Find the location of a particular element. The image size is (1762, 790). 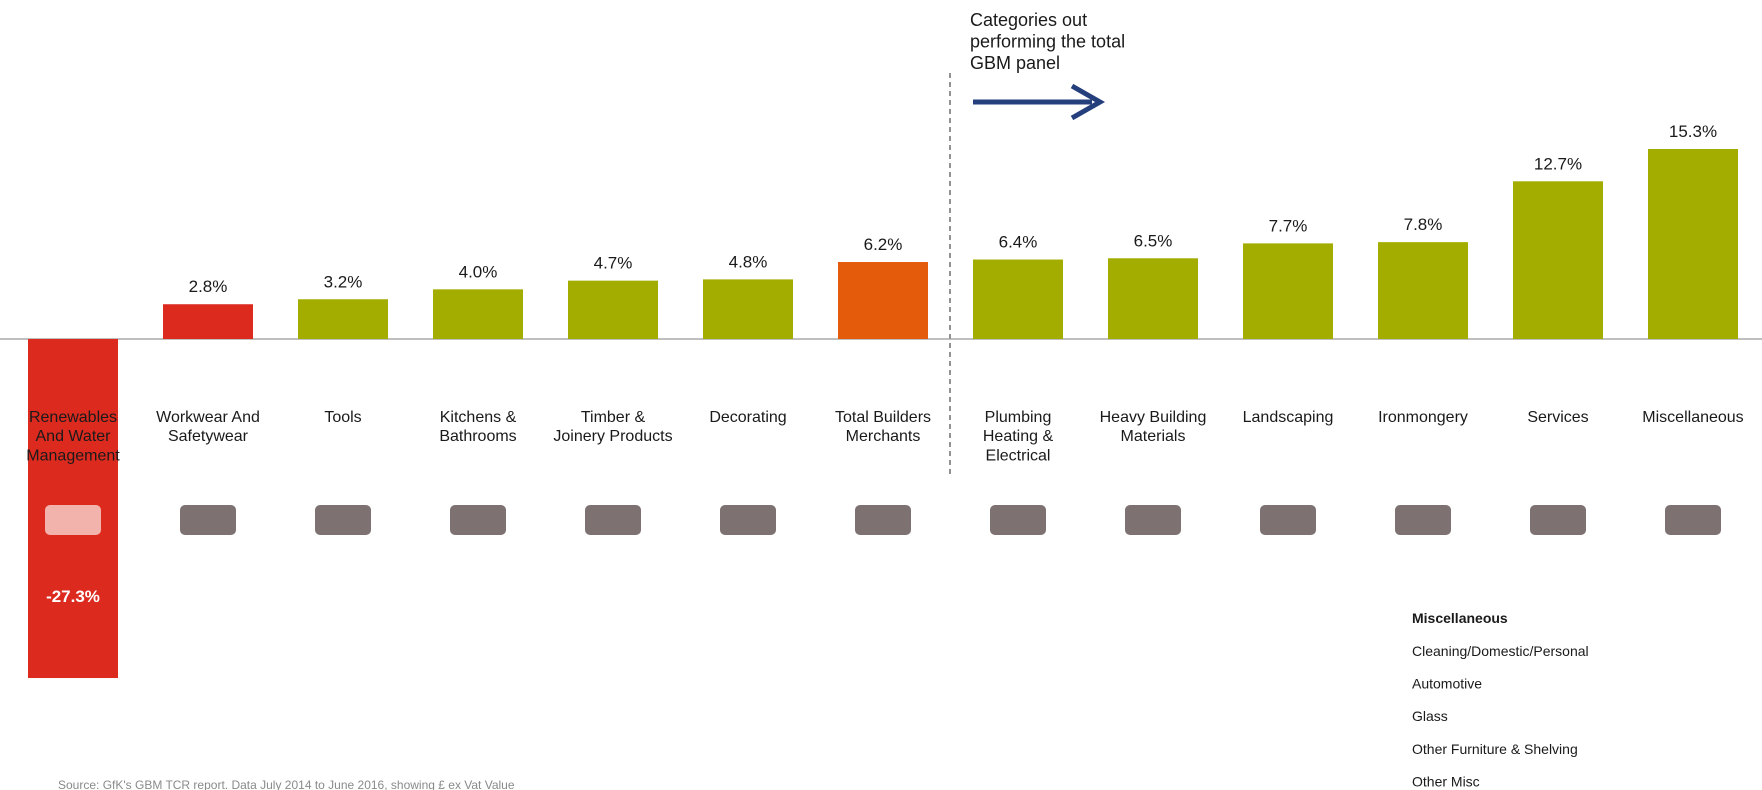

value-label: 6.5% is located at coordinates (1153, 240).